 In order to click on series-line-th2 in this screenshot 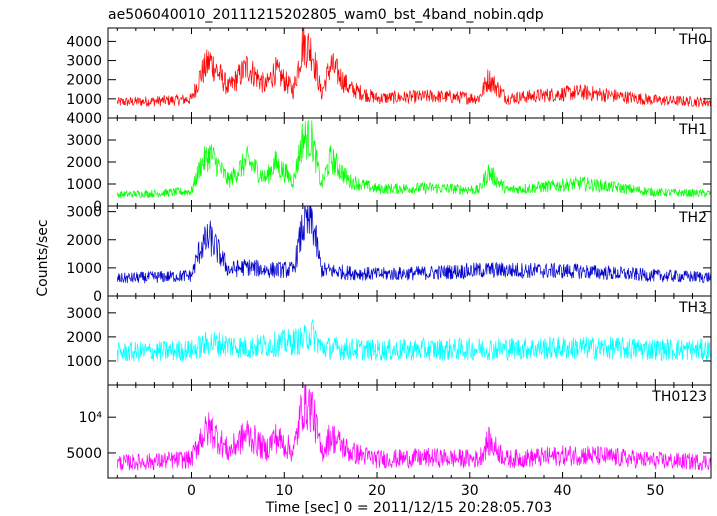, I will do `click(413, 245)`.